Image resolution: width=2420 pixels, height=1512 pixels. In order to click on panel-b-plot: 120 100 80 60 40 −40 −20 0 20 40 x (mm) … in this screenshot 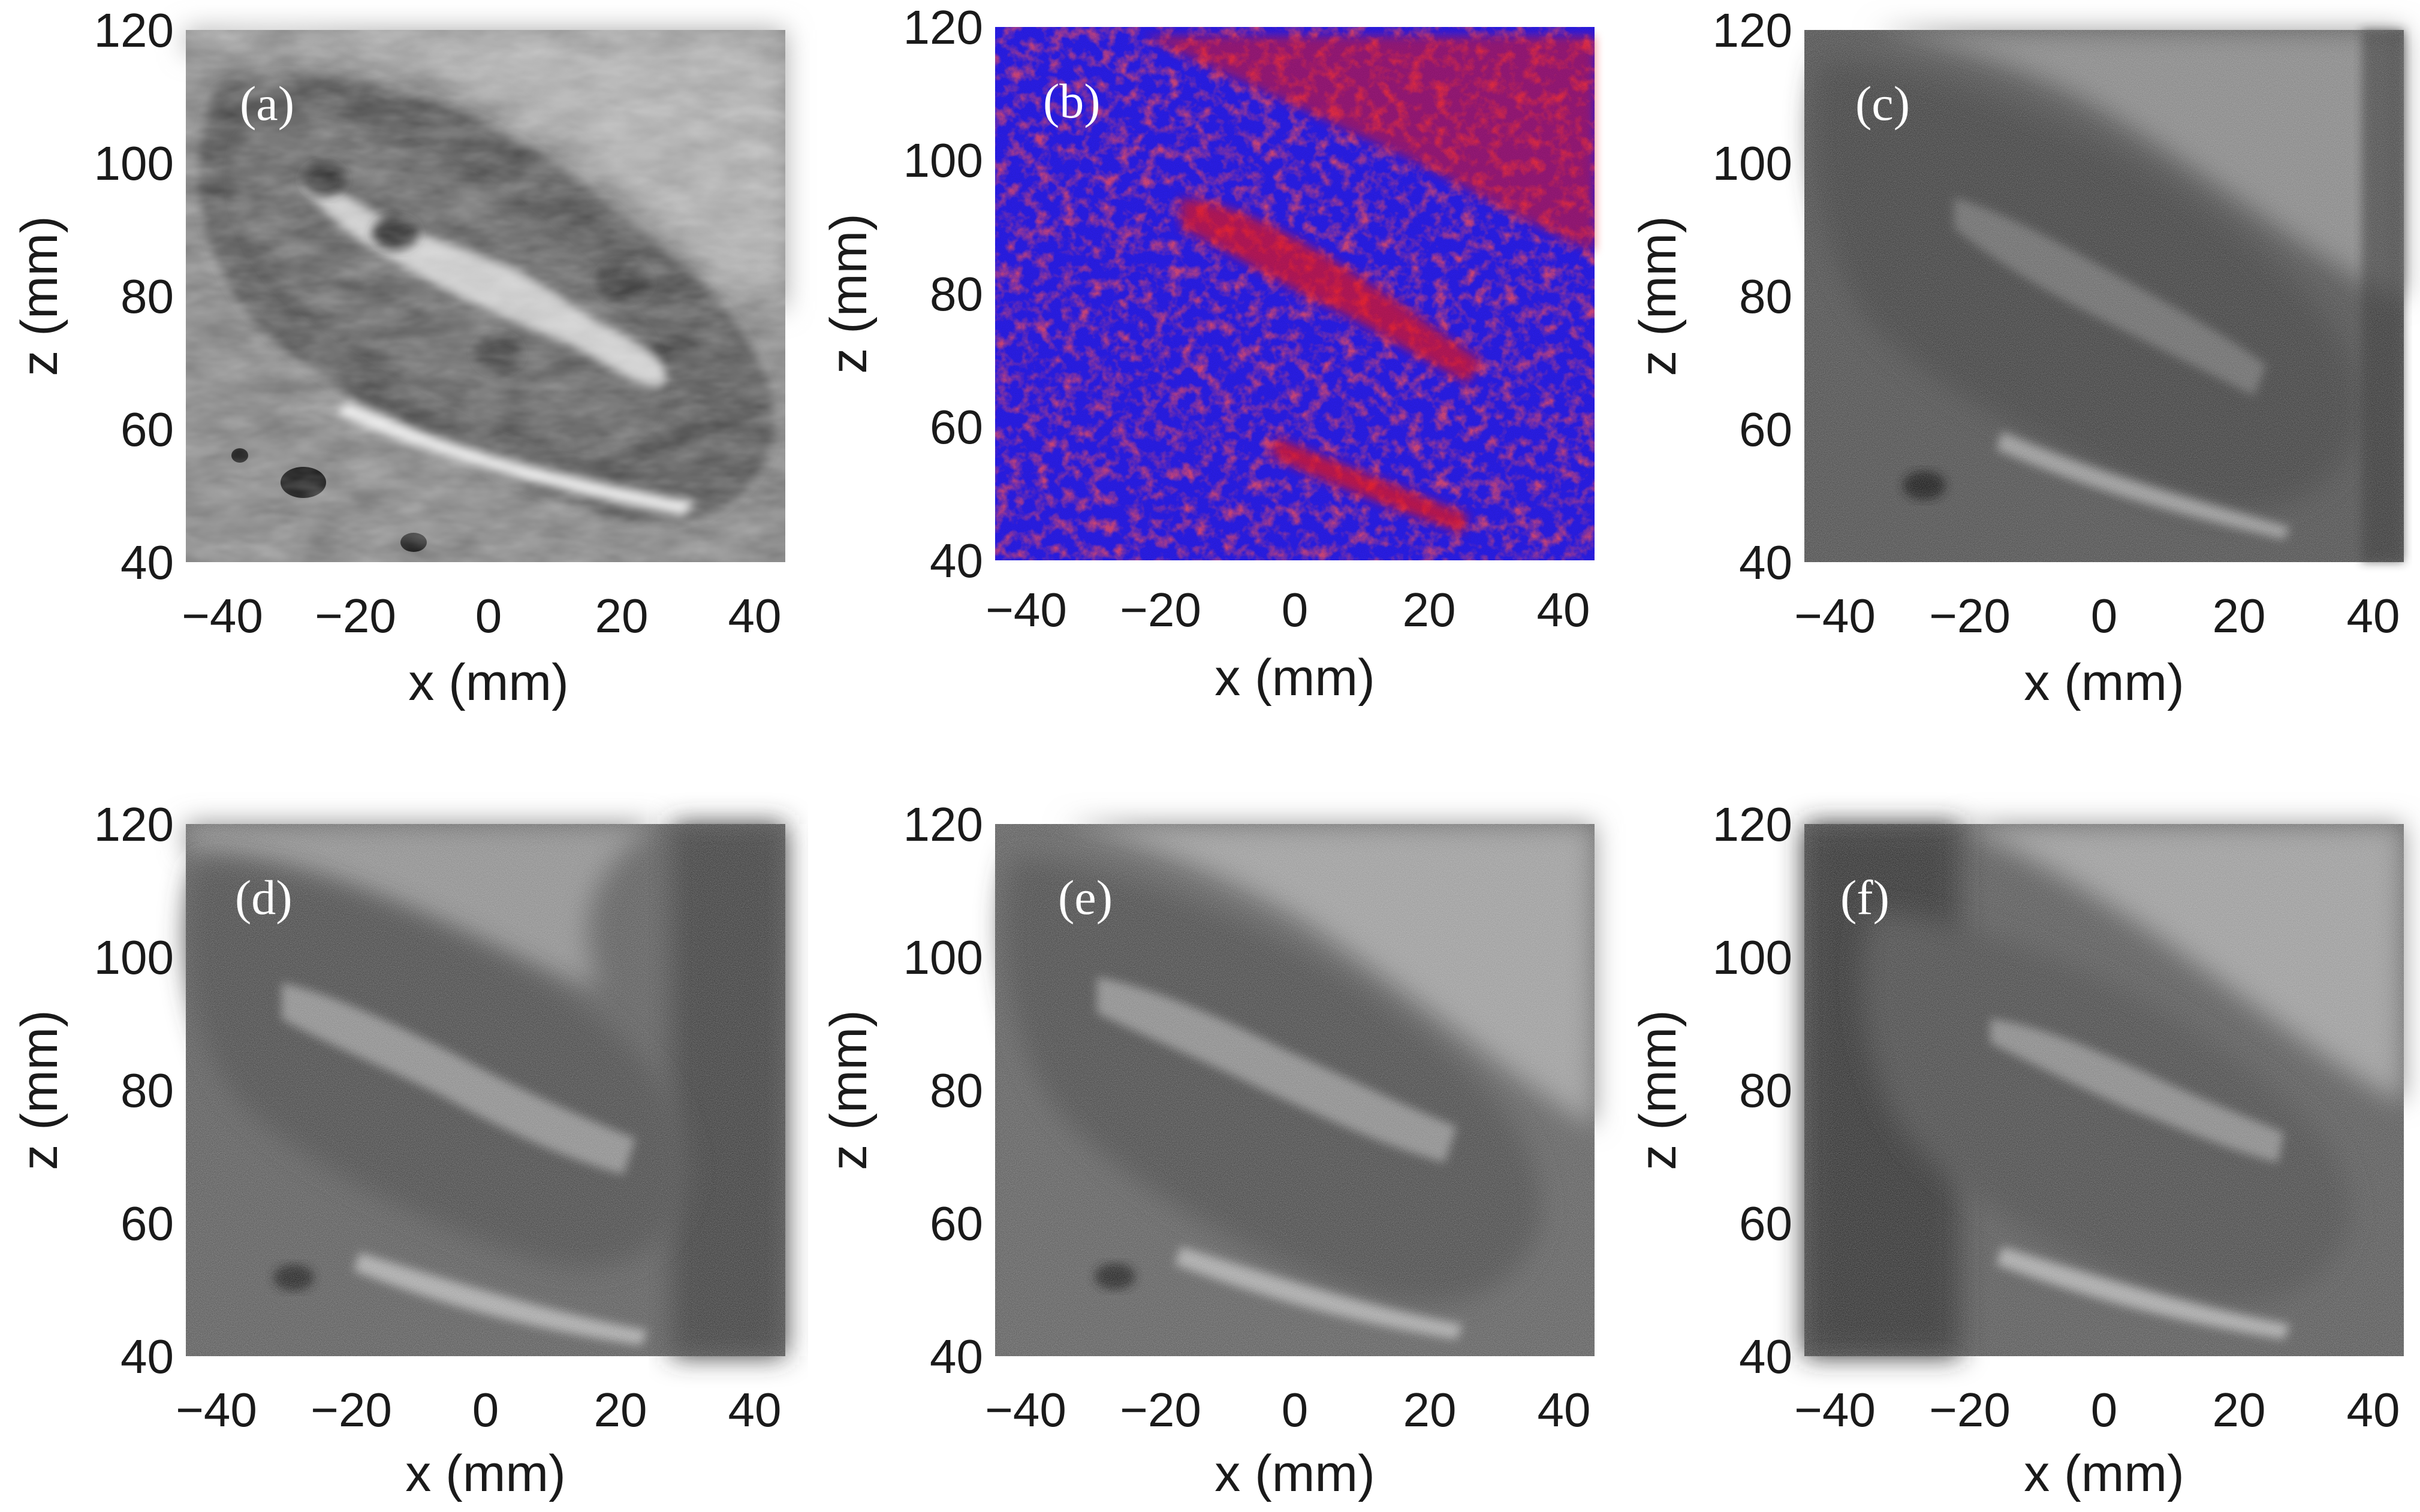, I will do `click(1207, 354)`.